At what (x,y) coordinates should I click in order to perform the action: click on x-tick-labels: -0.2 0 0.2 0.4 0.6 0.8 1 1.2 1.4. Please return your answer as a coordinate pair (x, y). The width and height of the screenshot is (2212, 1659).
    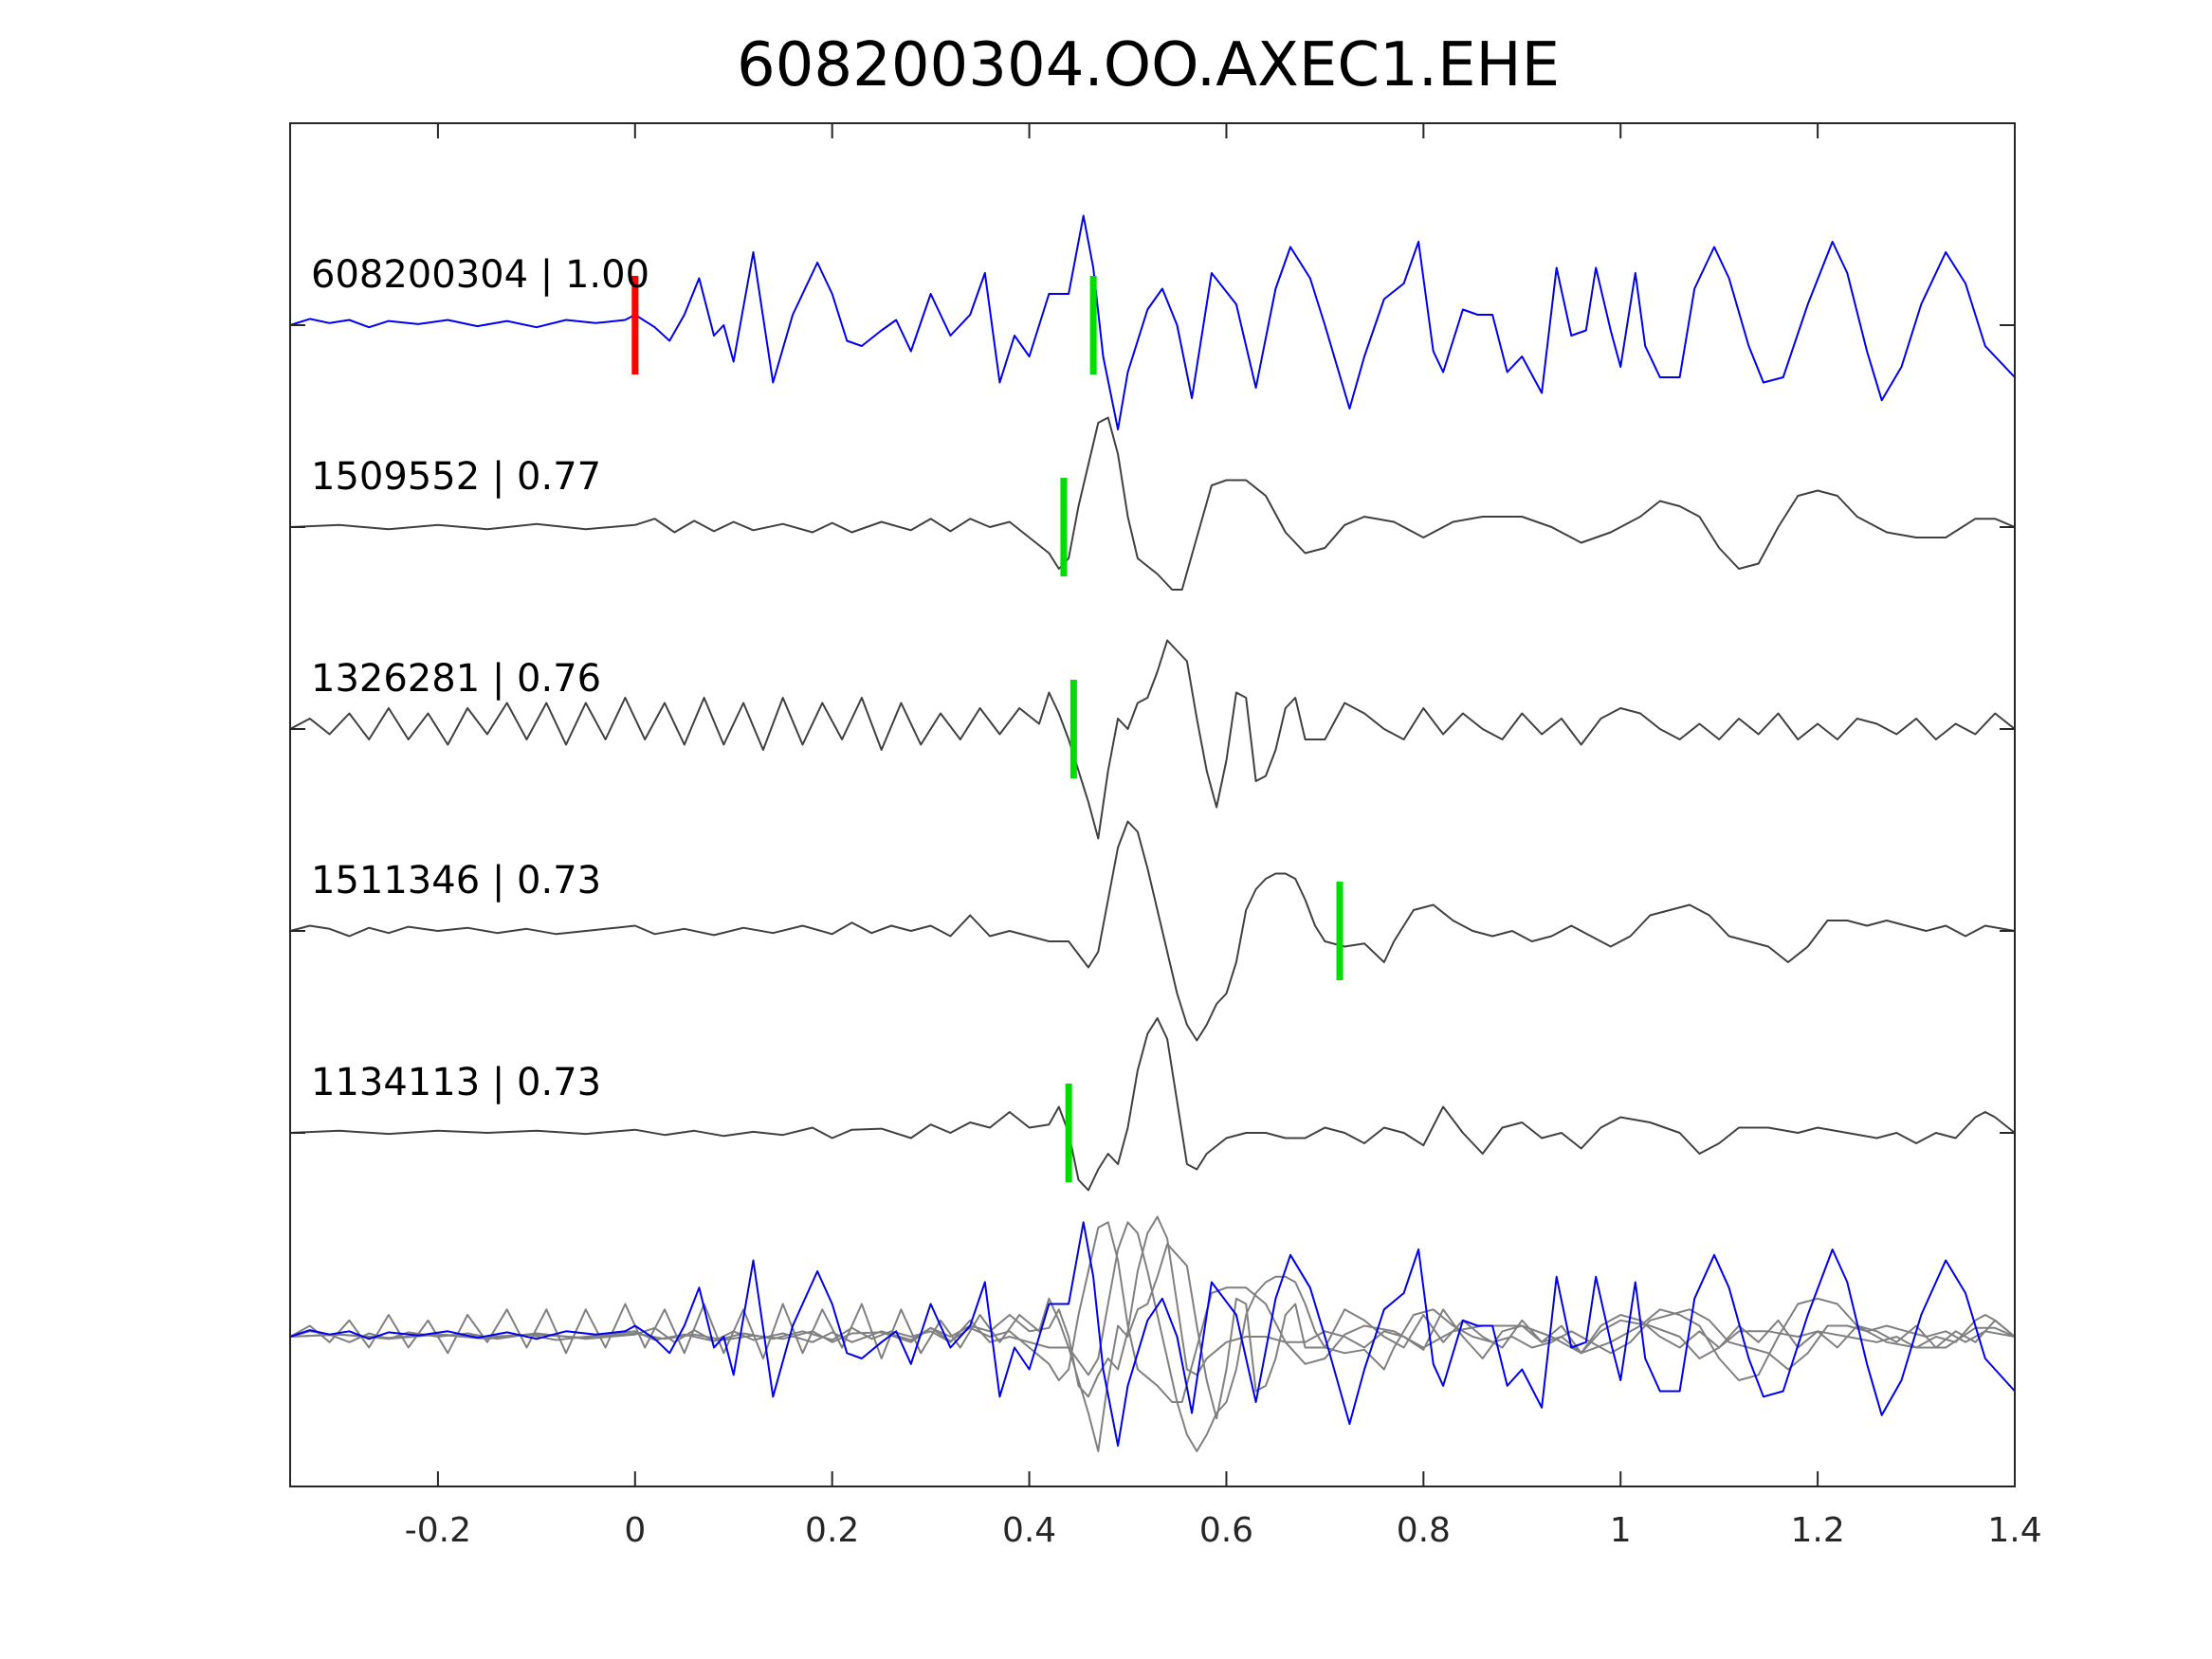
    Looking at the image, I should click on (1223, 1530).